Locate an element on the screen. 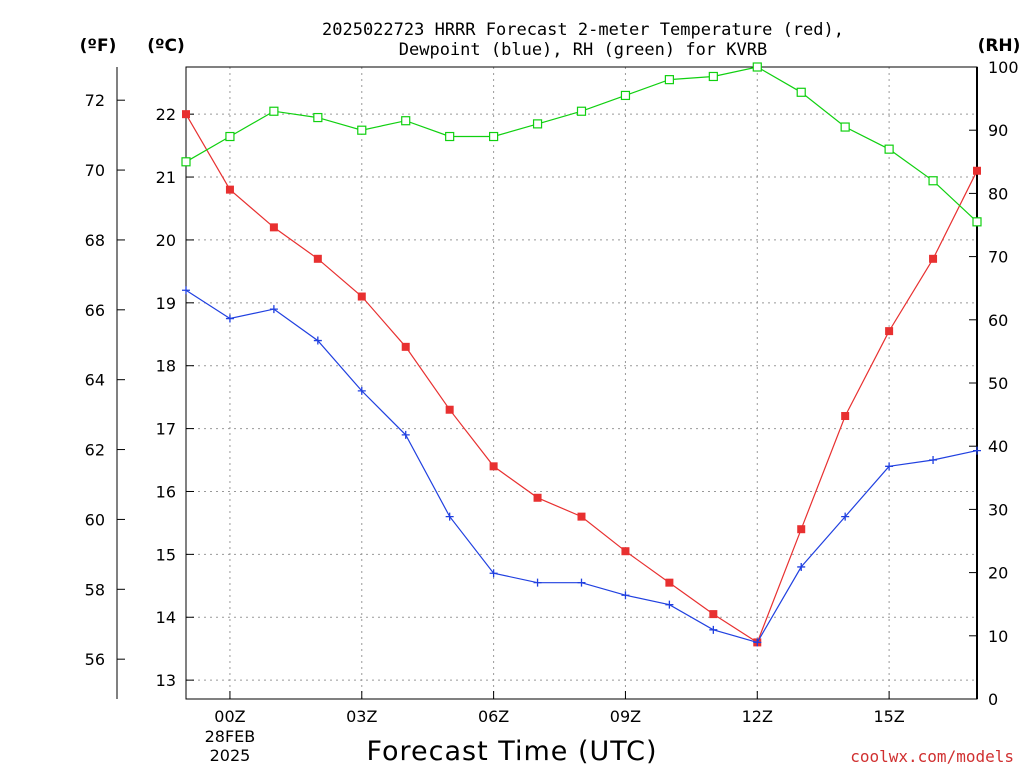 This screenshot has width=1024, height=768. fahrenheit-tick-label: 72 is located at coordinates (95, 100).